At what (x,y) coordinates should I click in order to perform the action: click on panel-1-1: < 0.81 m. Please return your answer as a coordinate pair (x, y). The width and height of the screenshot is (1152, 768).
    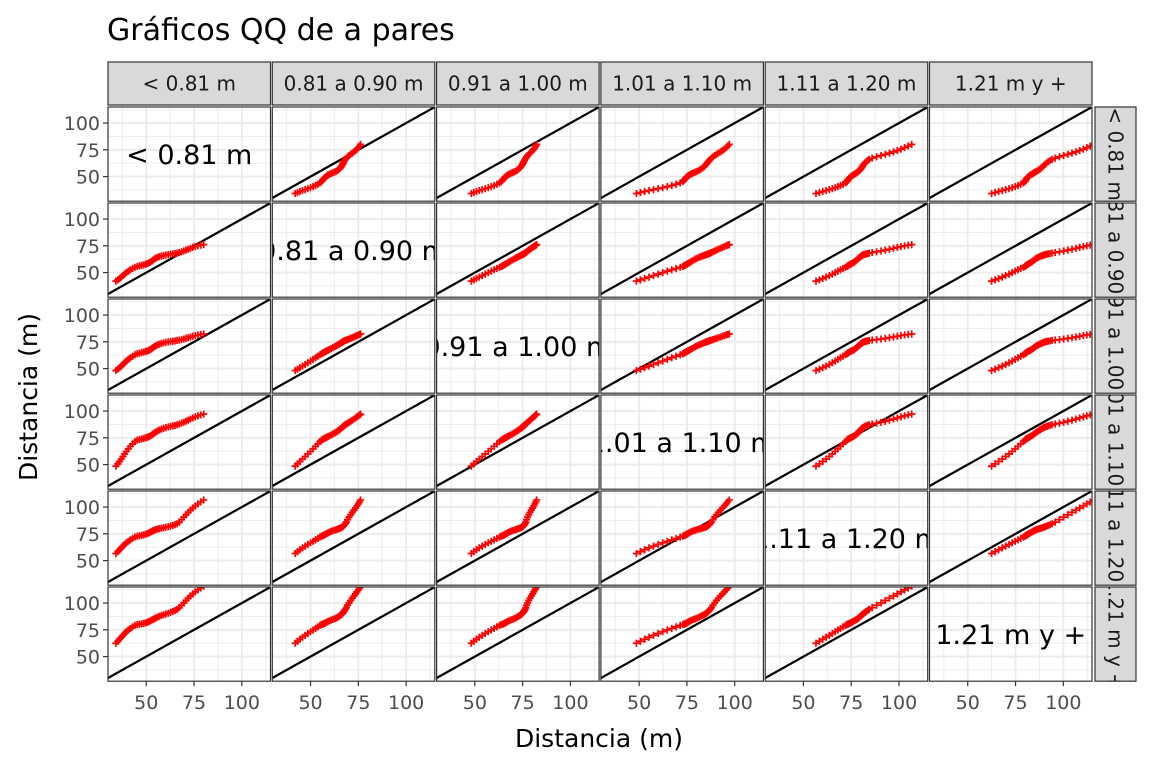
    Looking at the image, I should click on (189, 154).